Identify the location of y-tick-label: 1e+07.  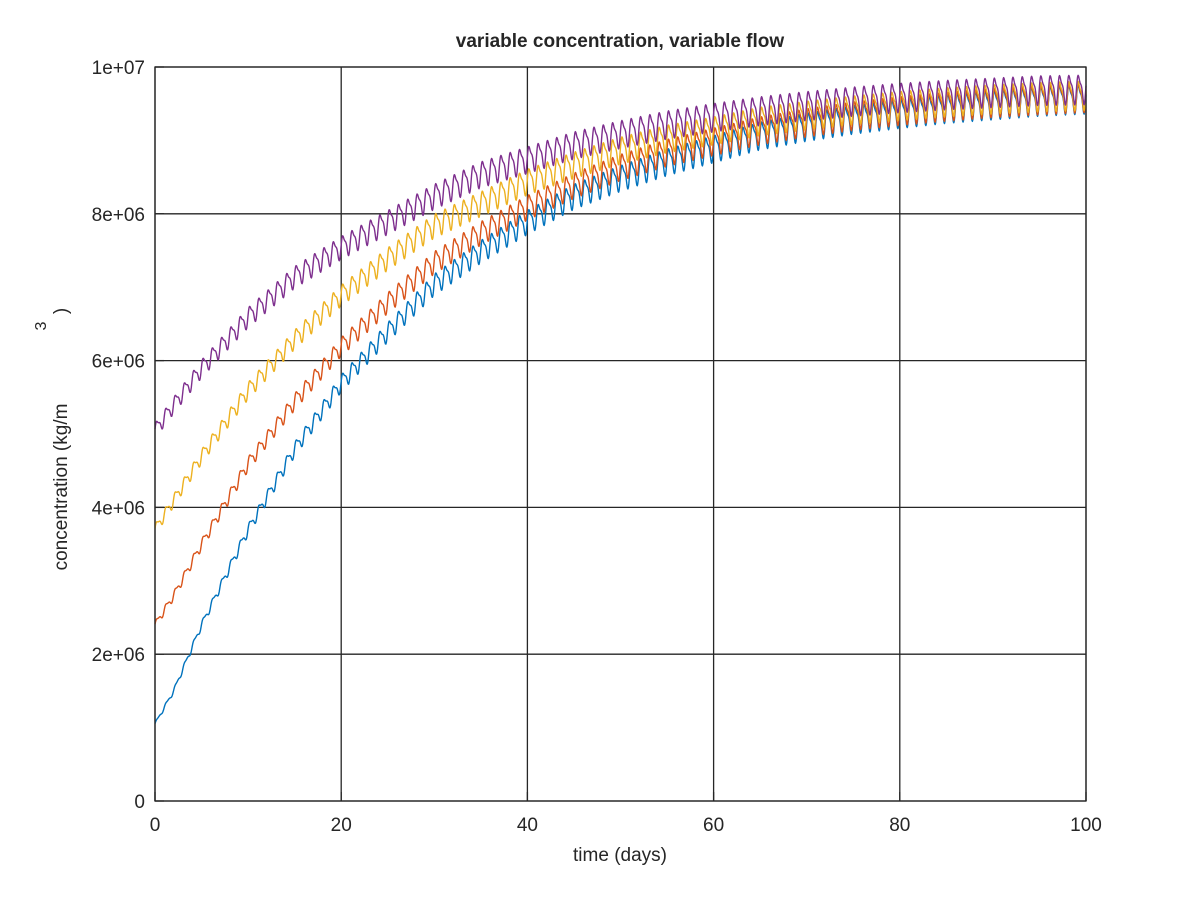
(118, 68).